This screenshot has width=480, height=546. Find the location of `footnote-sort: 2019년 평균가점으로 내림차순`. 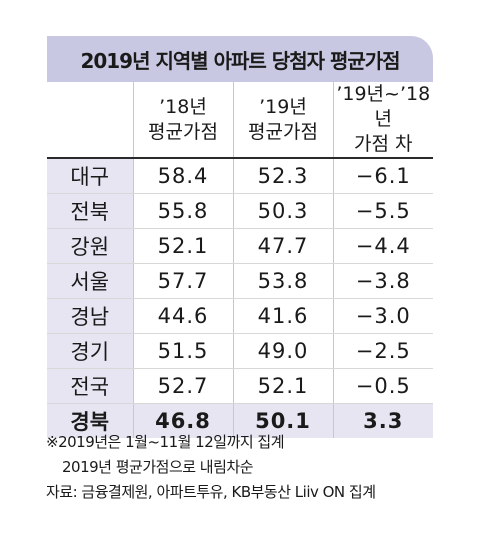

footnote-sort: 2019년 평균가점으로 내림차순 is located at coordinates (158, 467).